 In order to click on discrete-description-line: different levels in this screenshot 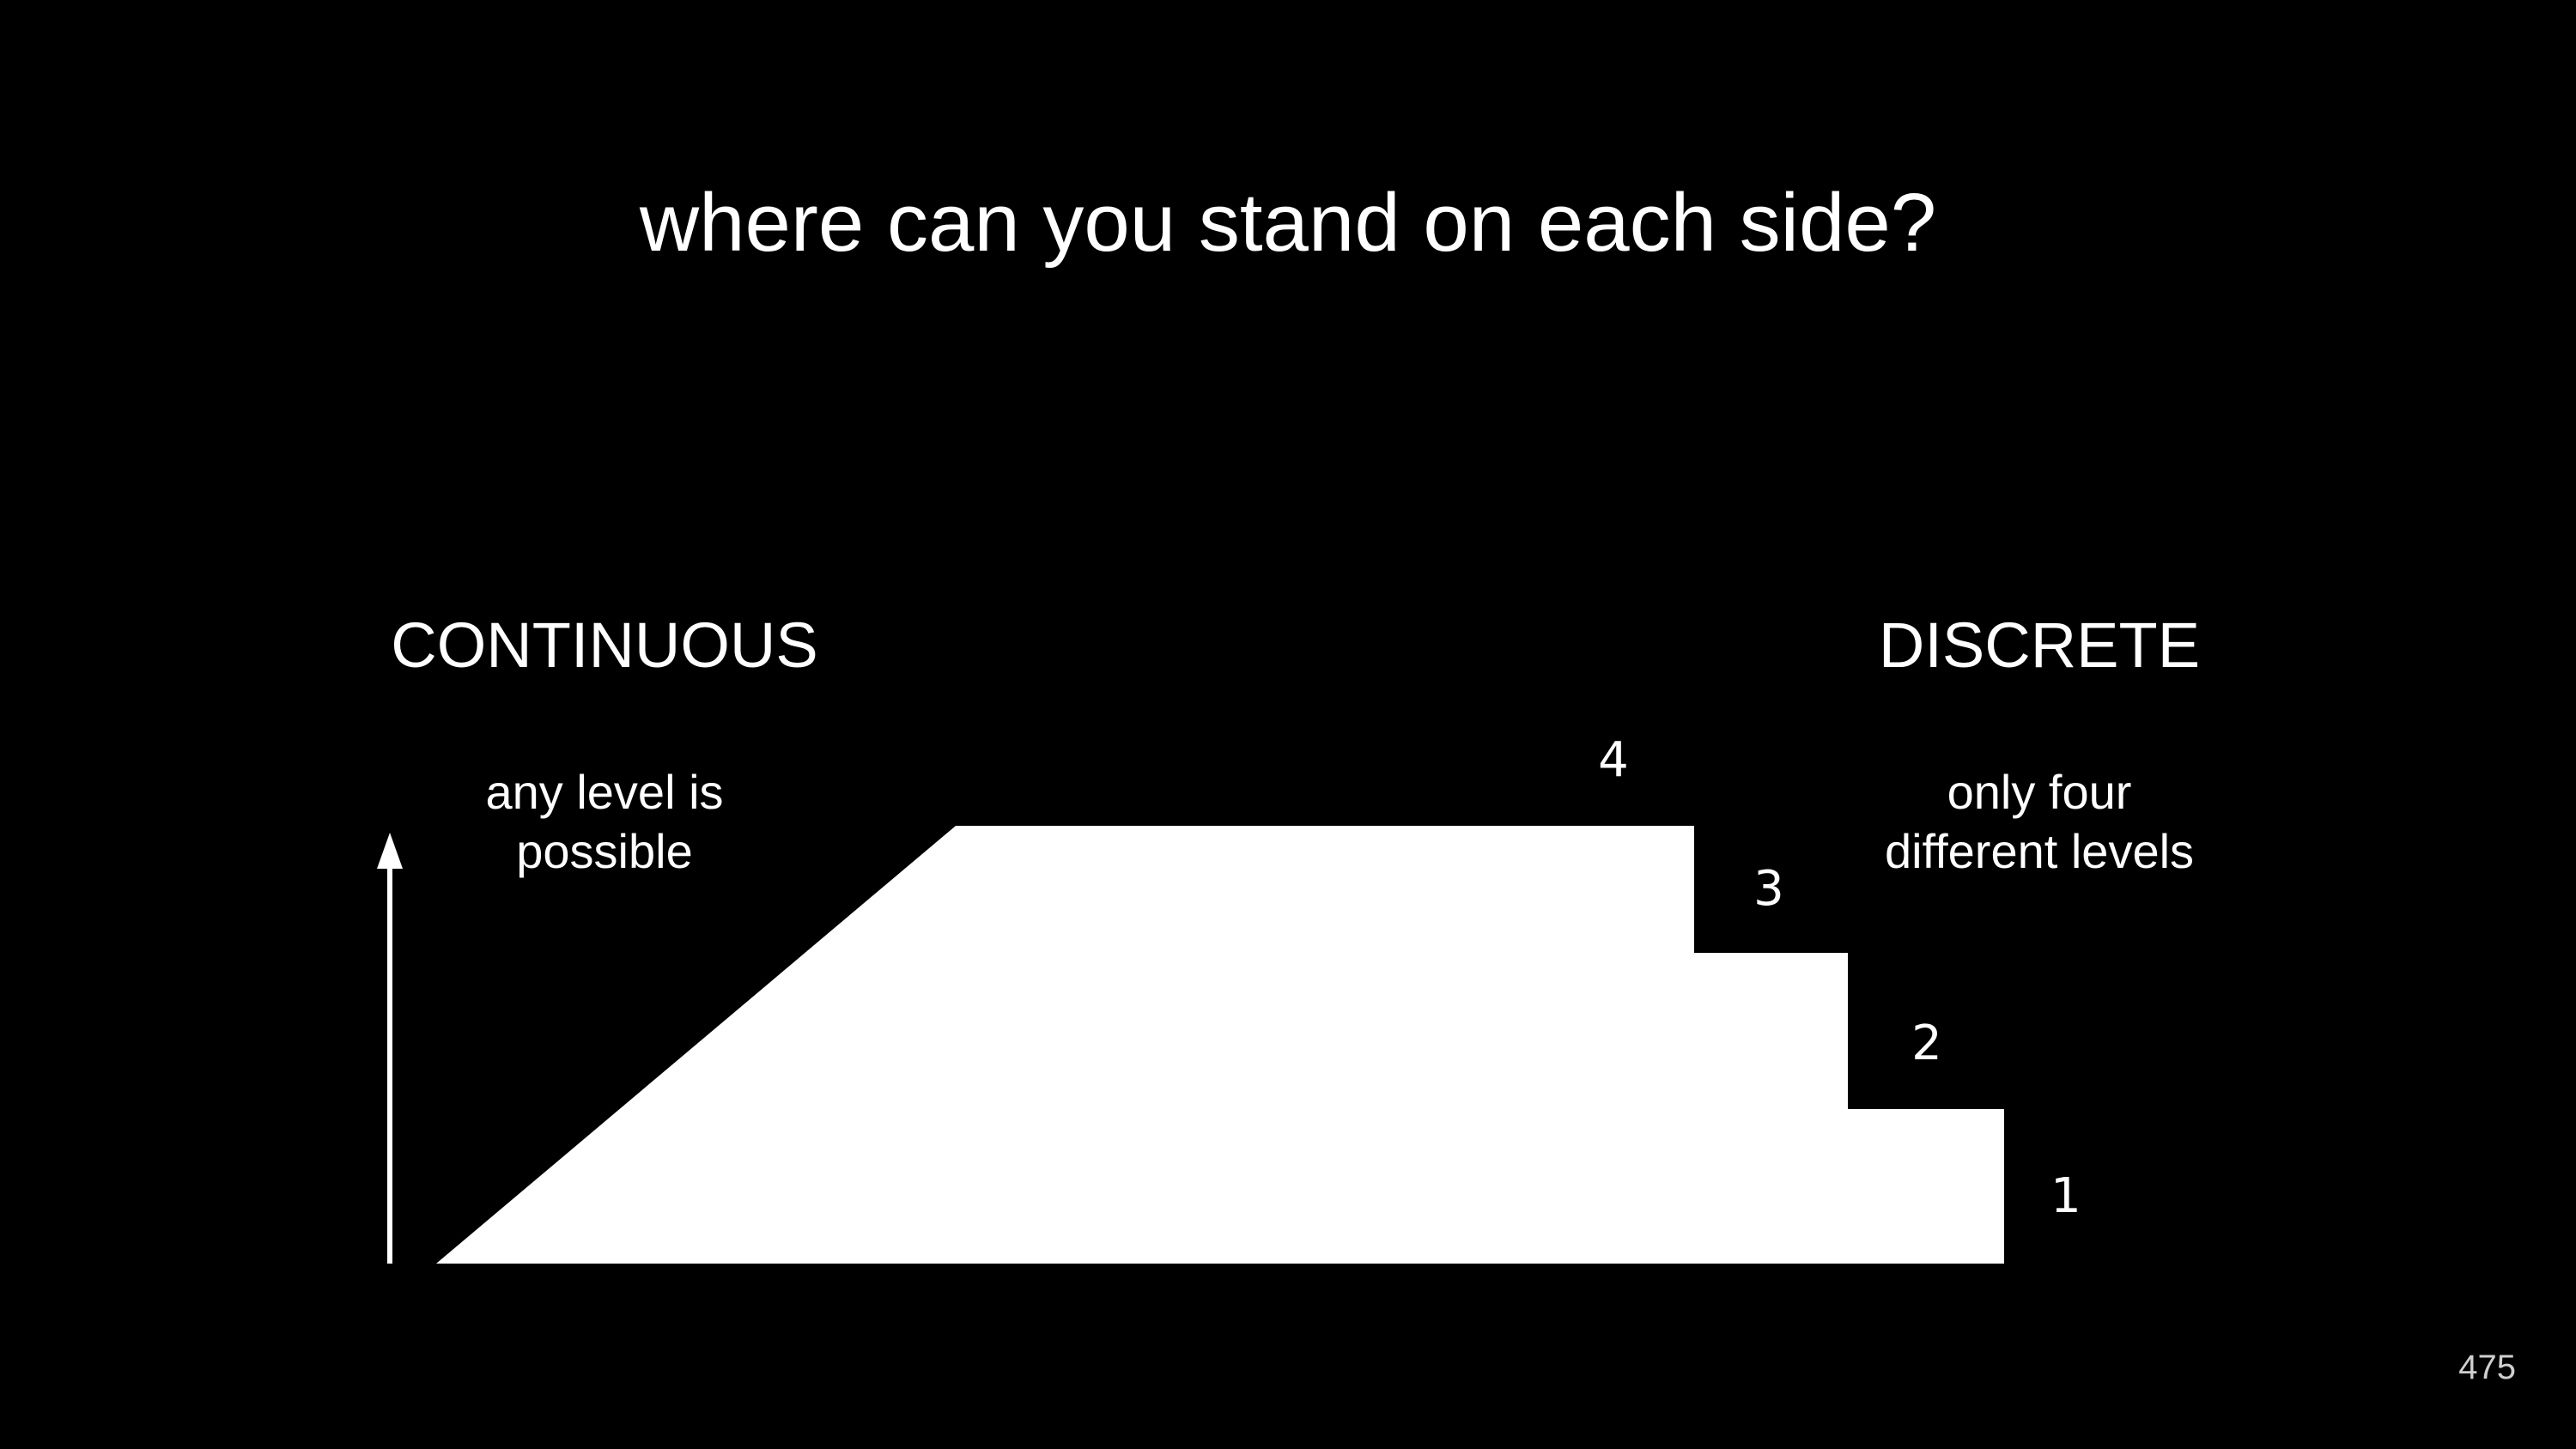, I will do `click(2040, 851)`.